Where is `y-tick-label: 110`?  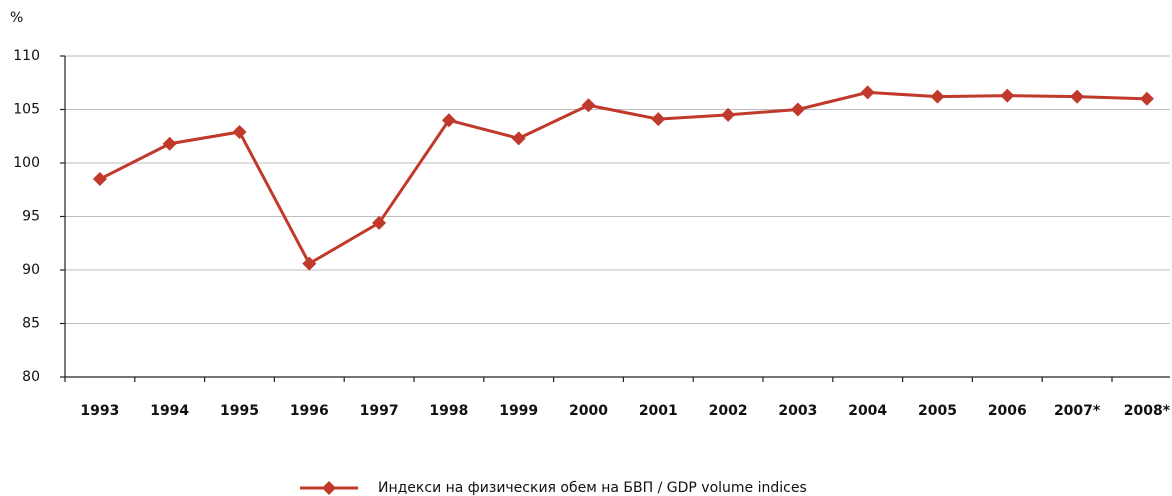
y-tick-label: 110 is located at coordinates (26, 56).